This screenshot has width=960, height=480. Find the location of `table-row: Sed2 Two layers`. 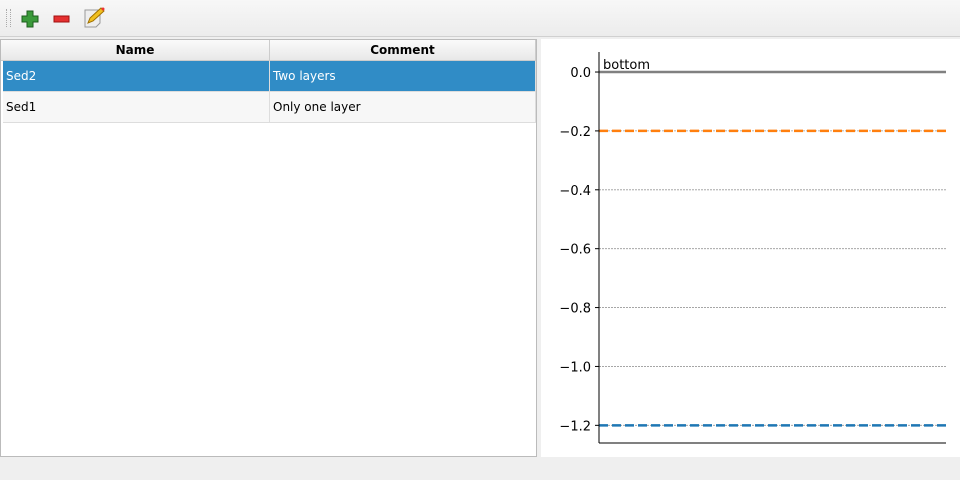

table-row: Sed2 Two layers is located at coordinates (269, 76).